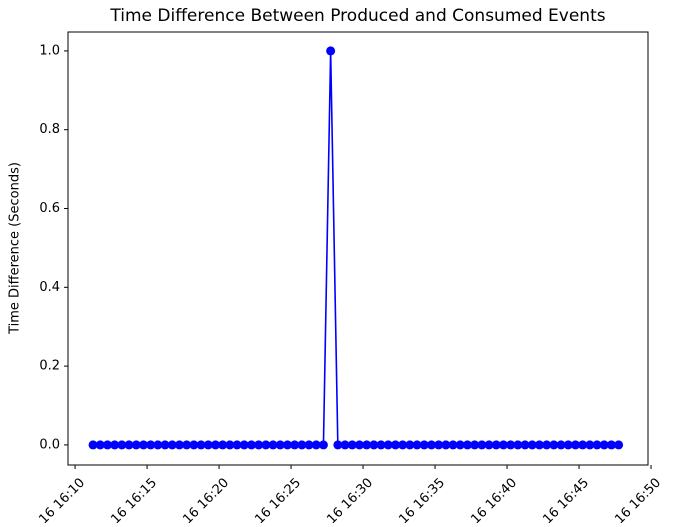  What do you see at coordinates (49, 366) in the screenshot?
I see `y-tick-label: 0.2` at bounding box center [49, 366].